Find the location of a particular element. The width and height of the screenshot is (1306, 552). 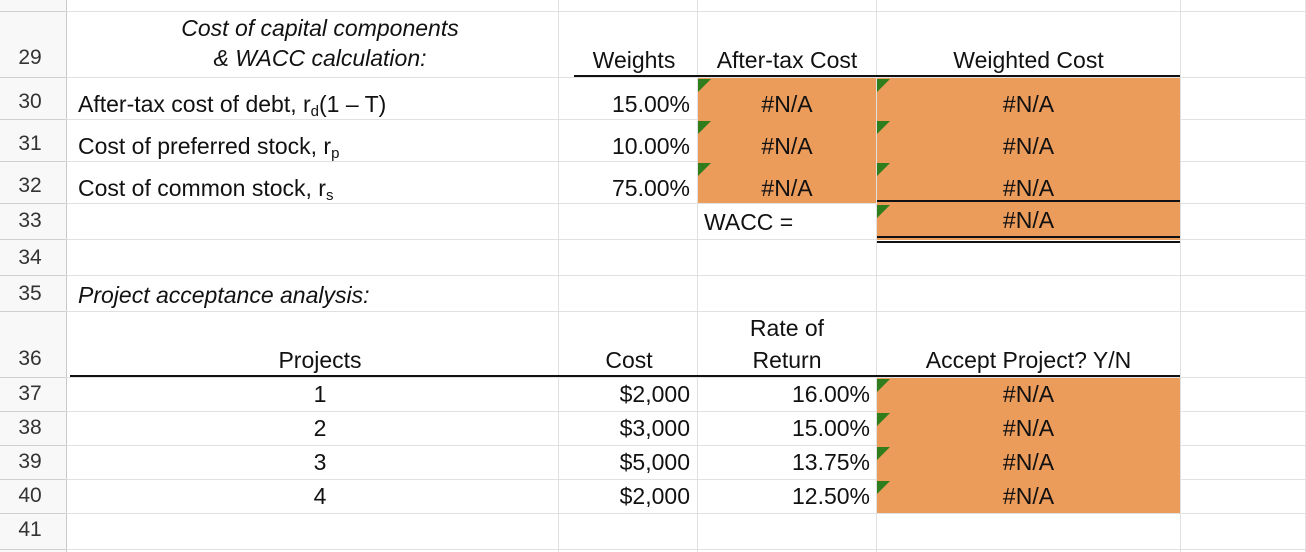

project-header-underline is located at coordinates (625, 376).